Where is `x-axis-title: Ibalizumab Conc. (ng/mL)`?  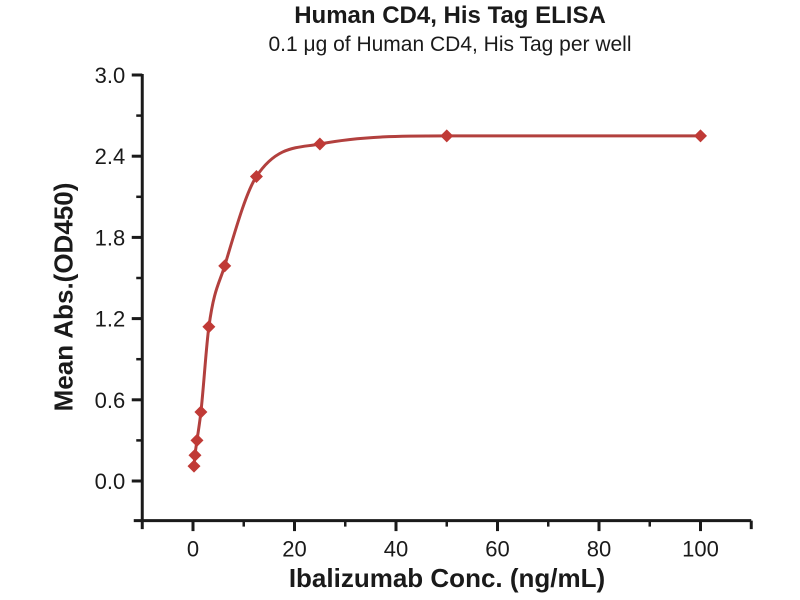 x-axis-title: Ibalizumab Conc. (ng/mL) is located at coordinates (447, 578).